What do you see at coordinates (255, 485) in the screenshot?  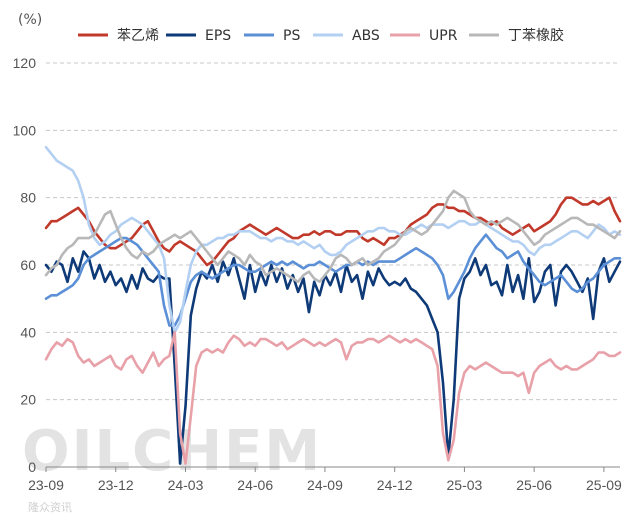 I see `x-tick-label: 24-06` at bounding box center [255, 485].